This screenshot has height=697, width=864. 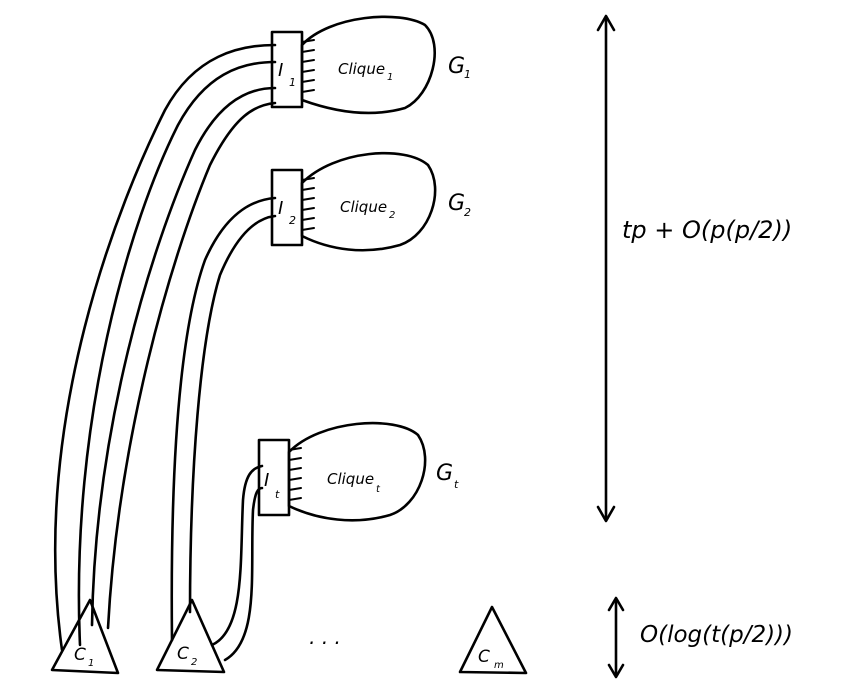 I want to click on lower-height-arrow, so click(x=616, y=637).